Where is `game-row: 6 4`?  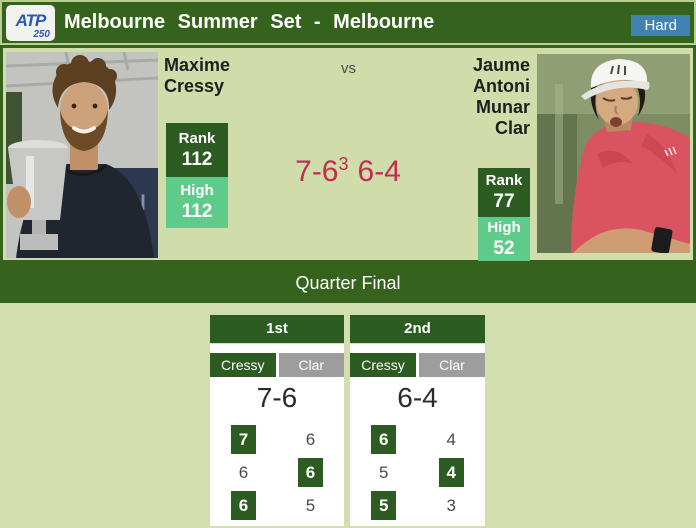
game-row: 6 4 is located at coordinates (417, 439).